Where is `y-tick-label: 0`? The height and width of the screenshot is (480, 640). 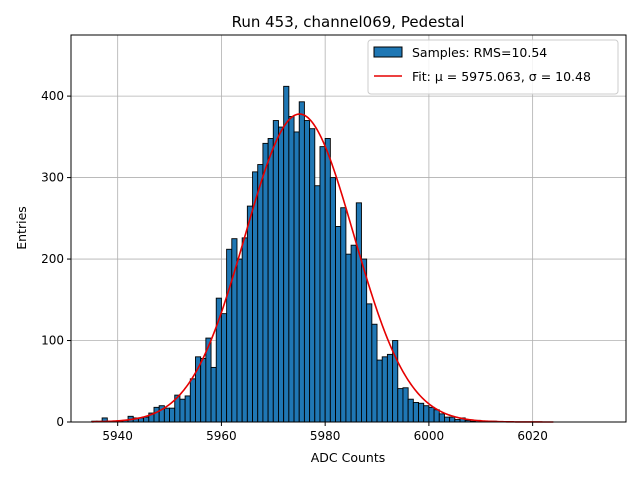
y-tick-label: 0 is located at coordinates (60, 422).